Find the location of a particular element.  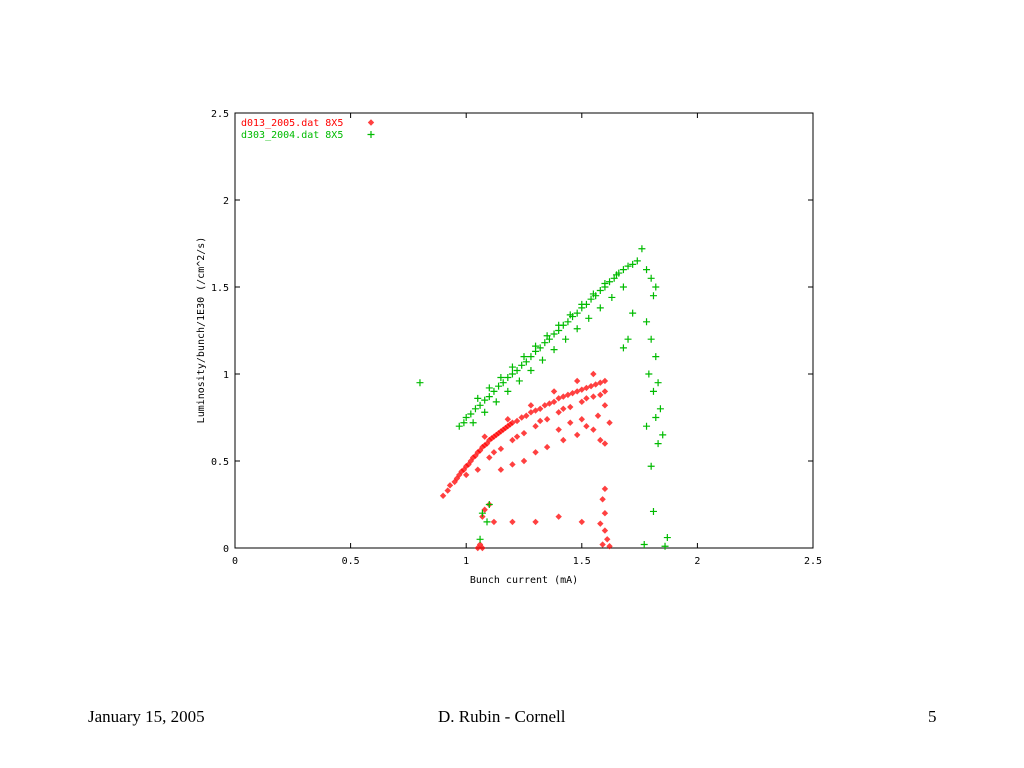

data-points is located at coordinates (543, 398).